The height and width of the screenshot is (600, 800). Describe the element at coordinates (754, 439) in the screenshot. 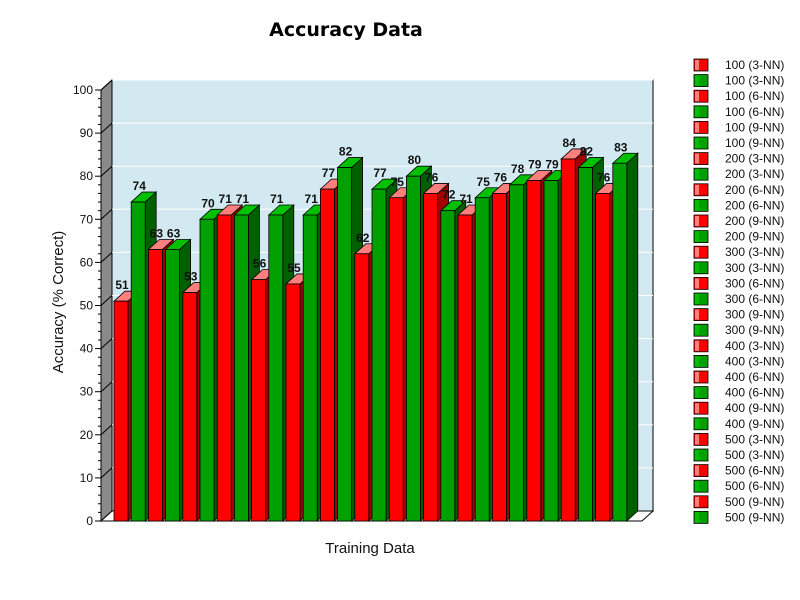

I see `legend-label: 500 (3-NN)` at that location.